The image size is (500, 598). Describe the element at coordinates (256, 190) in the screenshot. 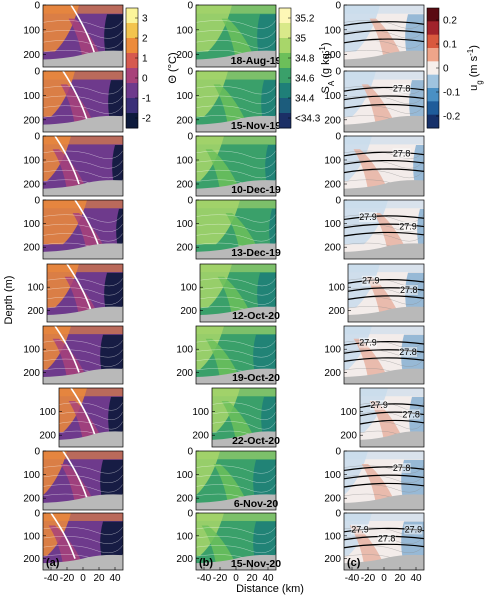

I see `section-date-label: 10-Dec-19` at that location.